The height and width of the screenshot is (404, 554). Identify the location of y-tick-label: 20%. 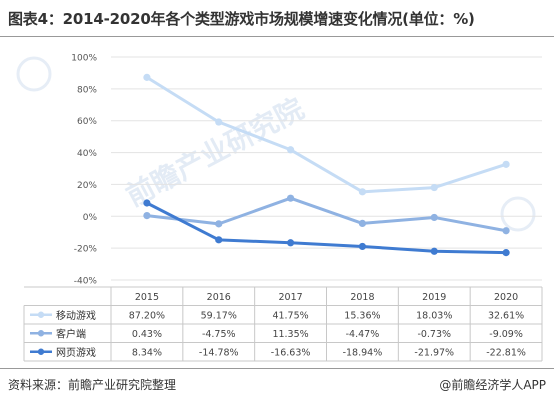
(87, 186).